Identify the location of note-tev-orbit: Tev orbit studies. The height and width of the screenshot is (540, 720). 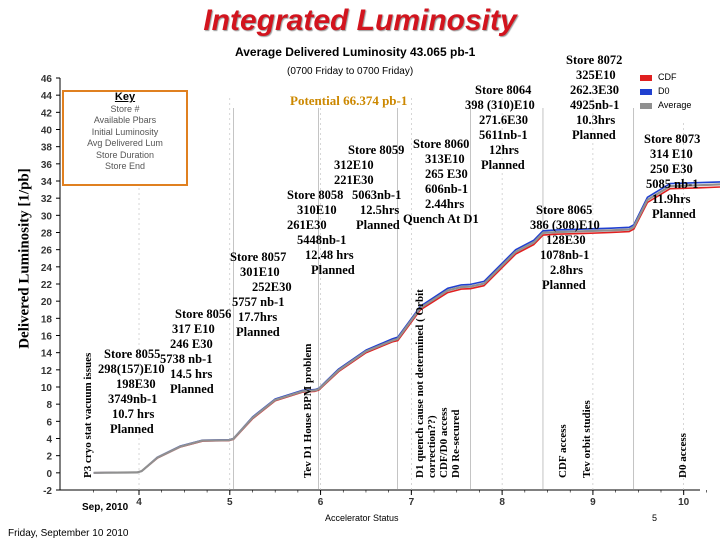
(587, 439).